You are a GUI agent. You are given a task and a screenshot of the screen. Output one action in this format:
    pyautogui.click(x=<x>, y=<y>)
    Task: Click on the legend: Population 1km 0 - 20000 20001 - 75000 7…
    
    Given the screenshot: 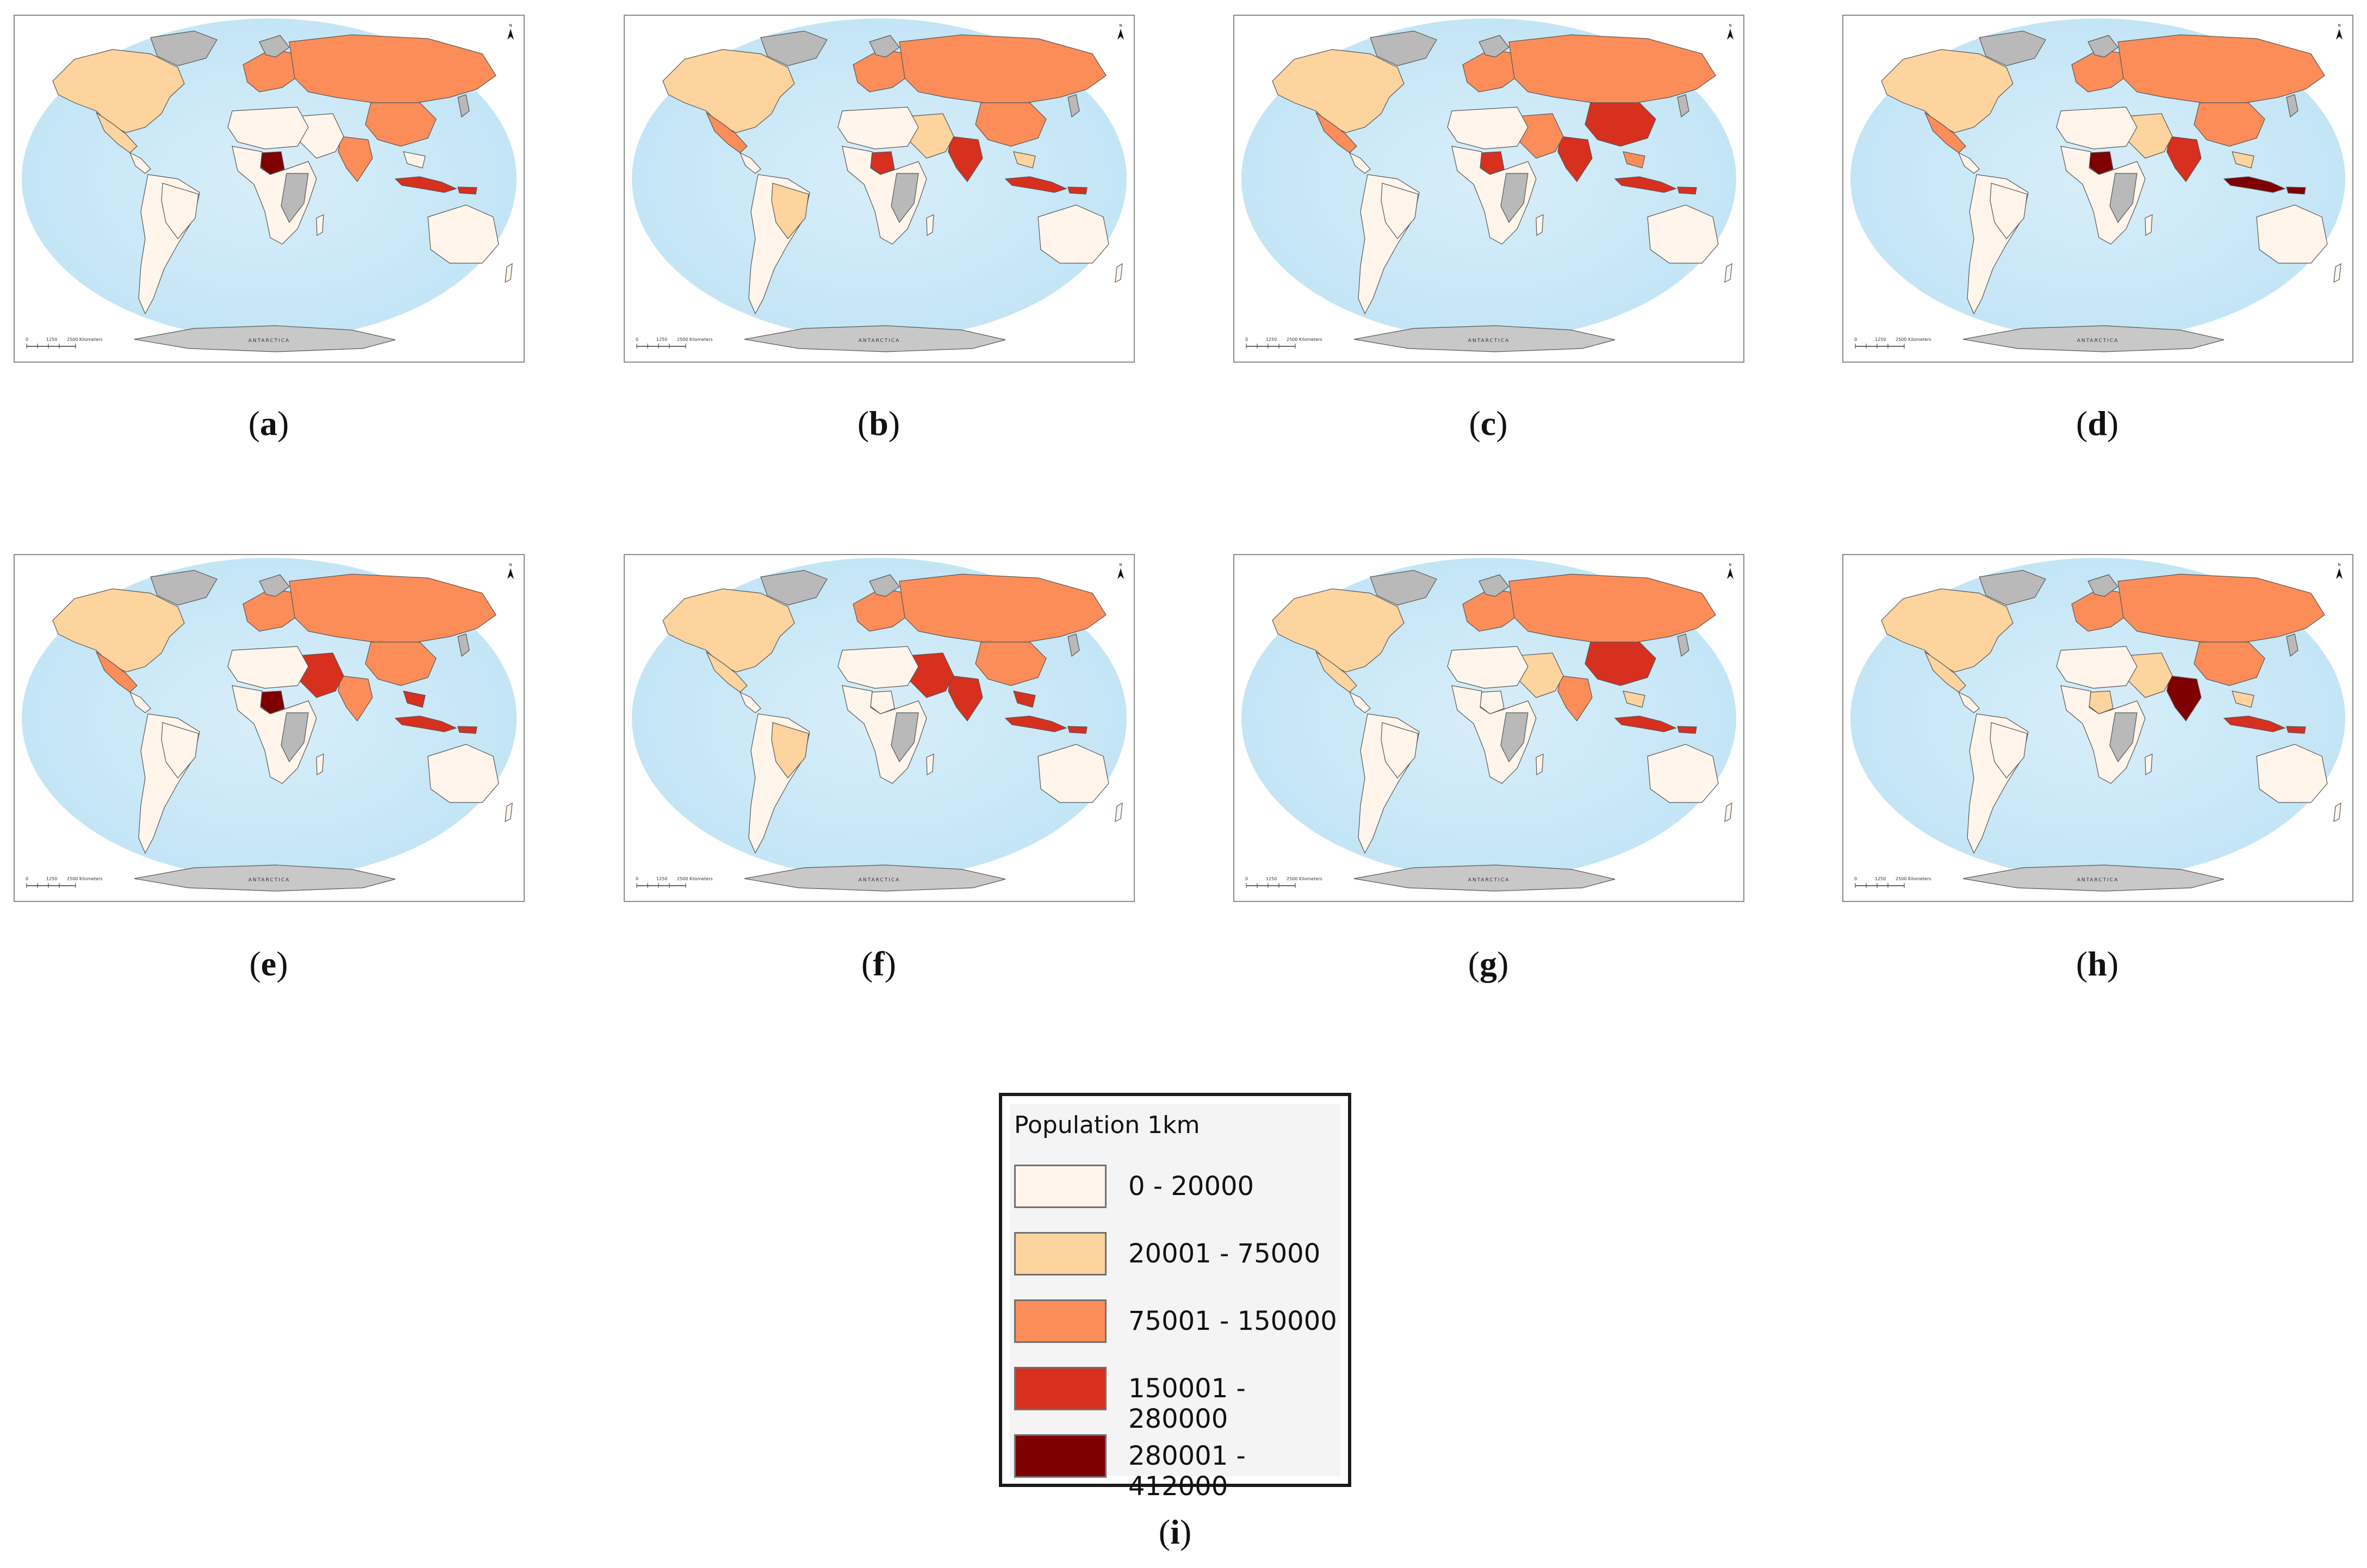 What is the action you would take?
    pyautogui.click(x=1175, y=1297)
    